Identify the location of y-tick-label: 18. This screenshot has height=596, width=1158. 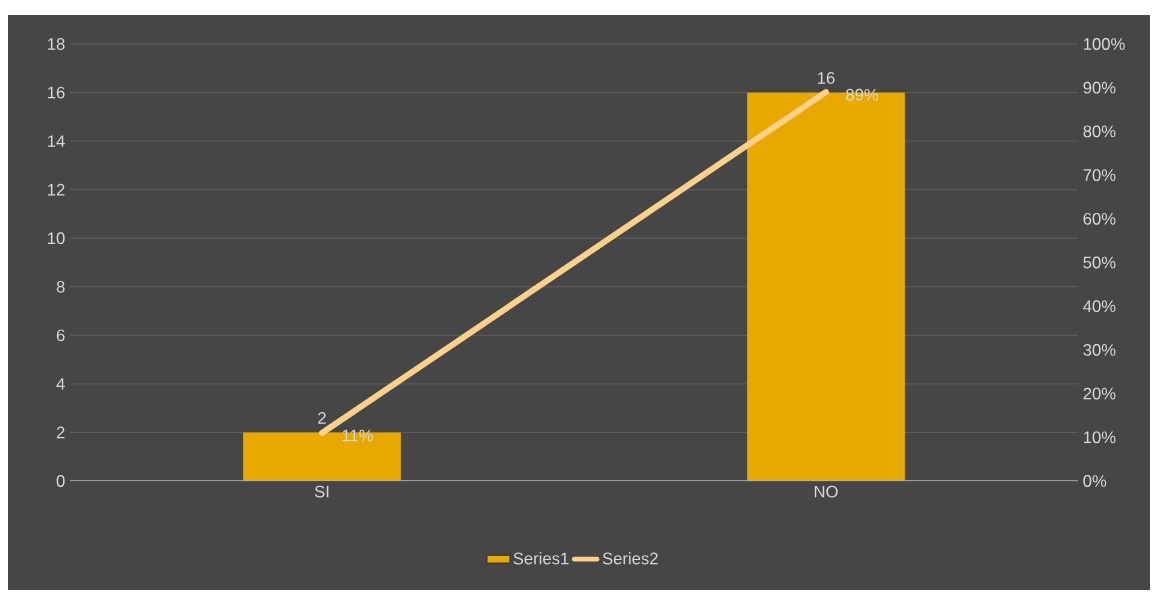
(56, 44).